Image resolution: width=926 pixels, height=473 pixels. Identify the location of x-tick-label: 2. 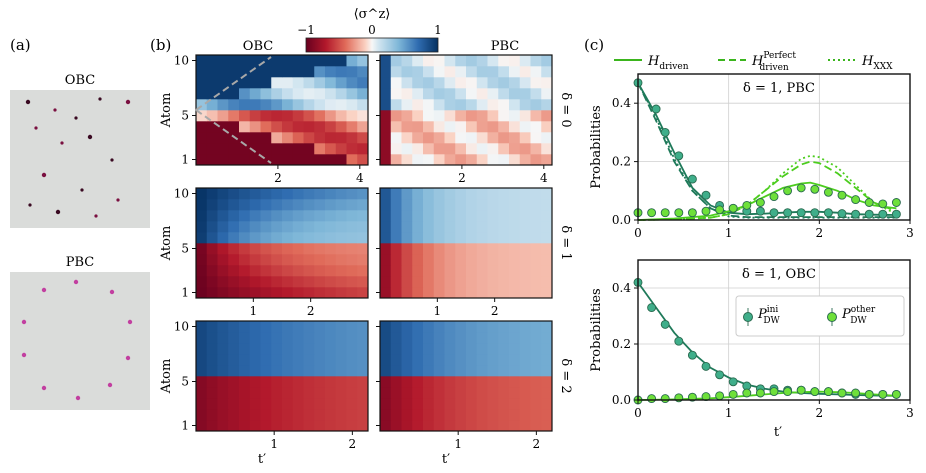
(462, 178).